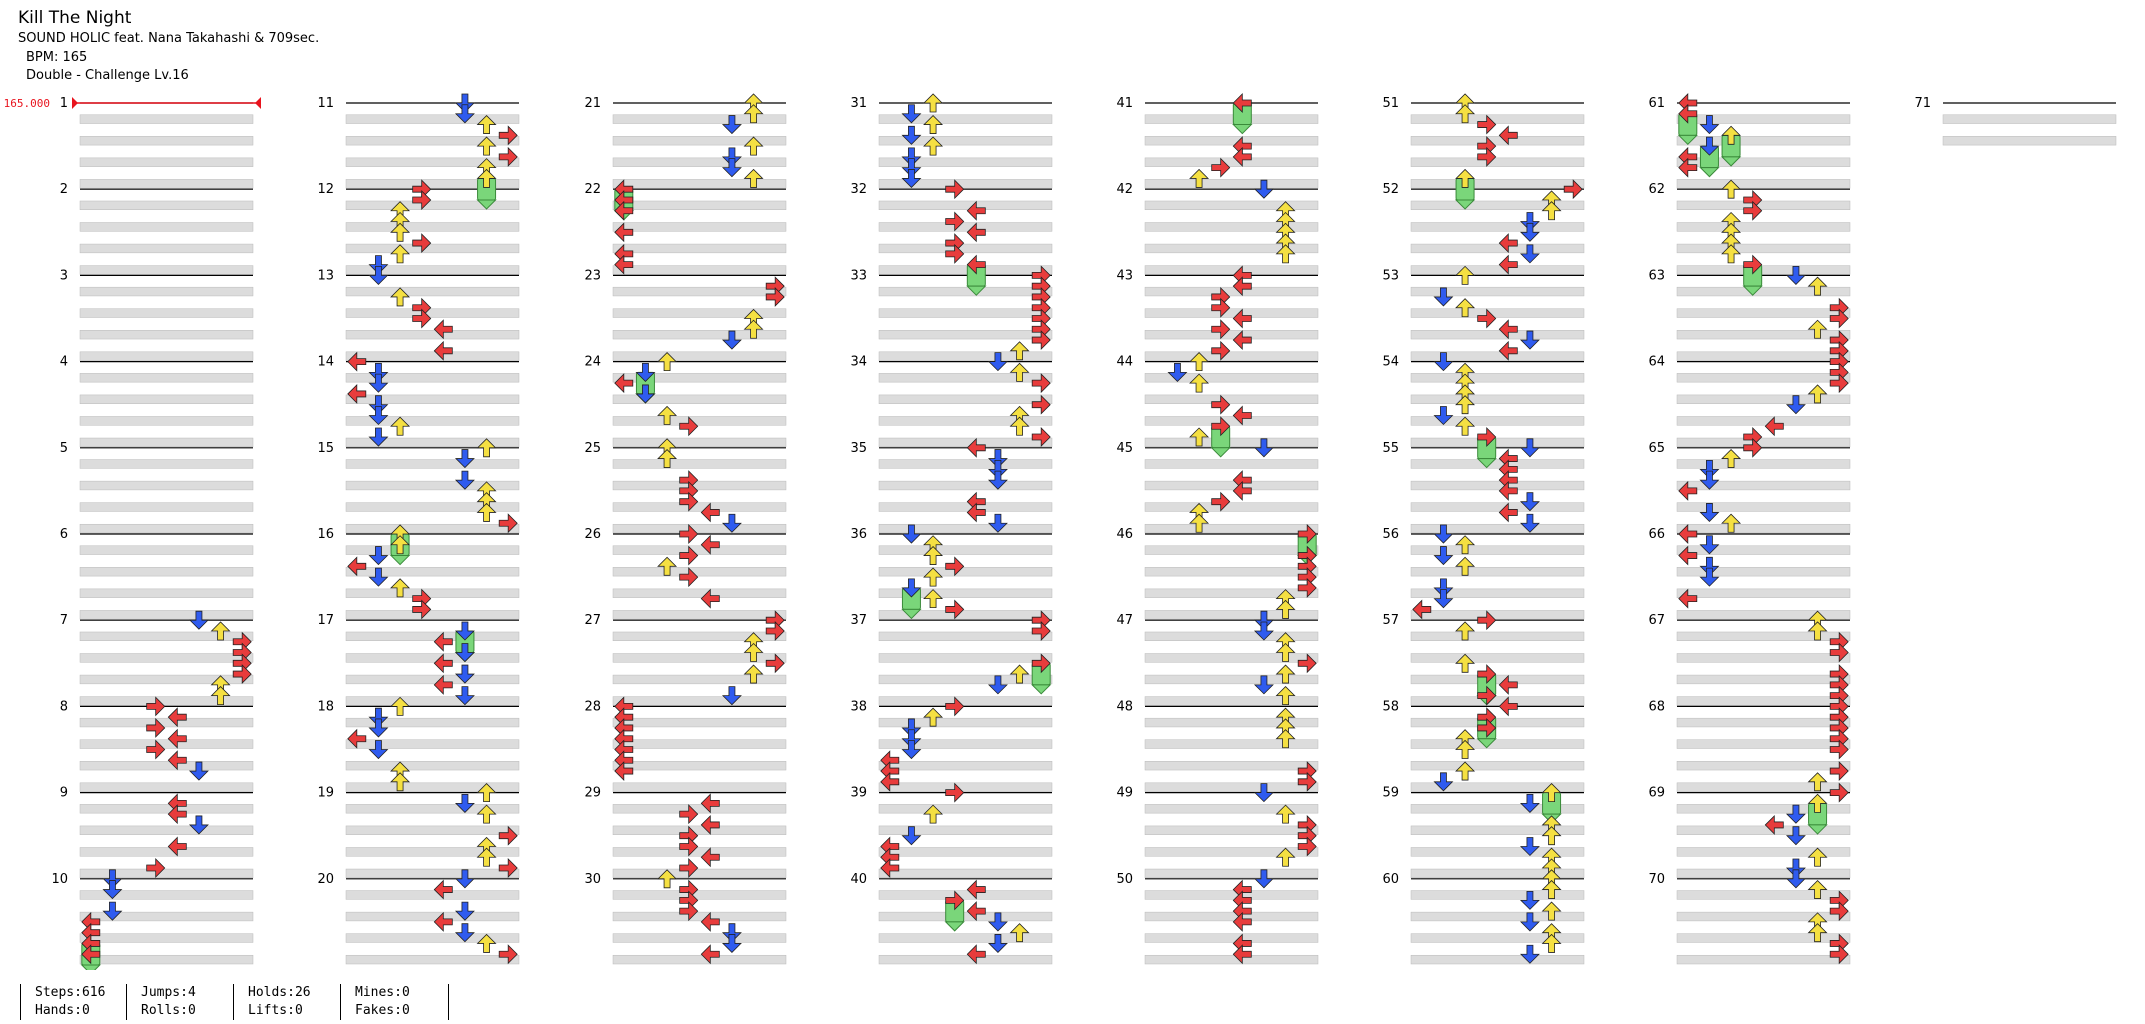 The width and height of the screenshot is (2145, 1024). I want to click on measure-number: 70, so click(1656, 879).